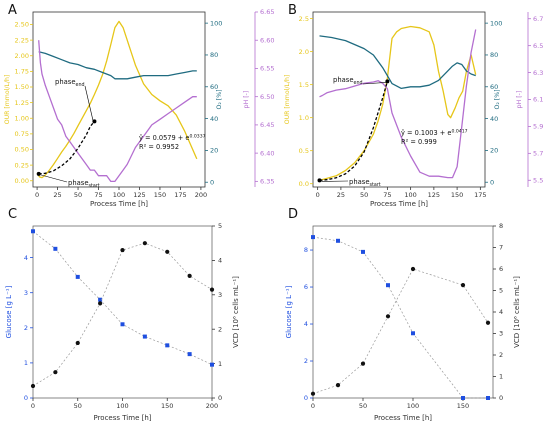 This screenshot has width=550, height=429. What do you see at coordinates (306, 287) in the screenshot?
I see `y-left-tick-label: 6` at bounding box center [306, 287].